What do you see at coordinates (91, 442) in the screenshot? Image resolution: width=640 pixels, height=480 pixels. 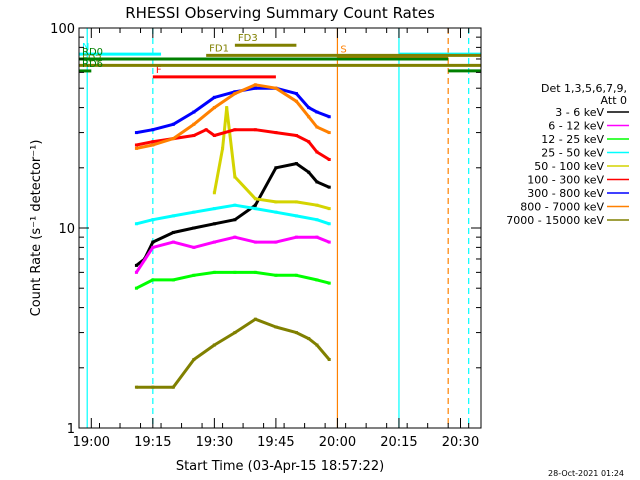 I see `x-tick-label-0: 19:00` at bounding box center [91, 442].